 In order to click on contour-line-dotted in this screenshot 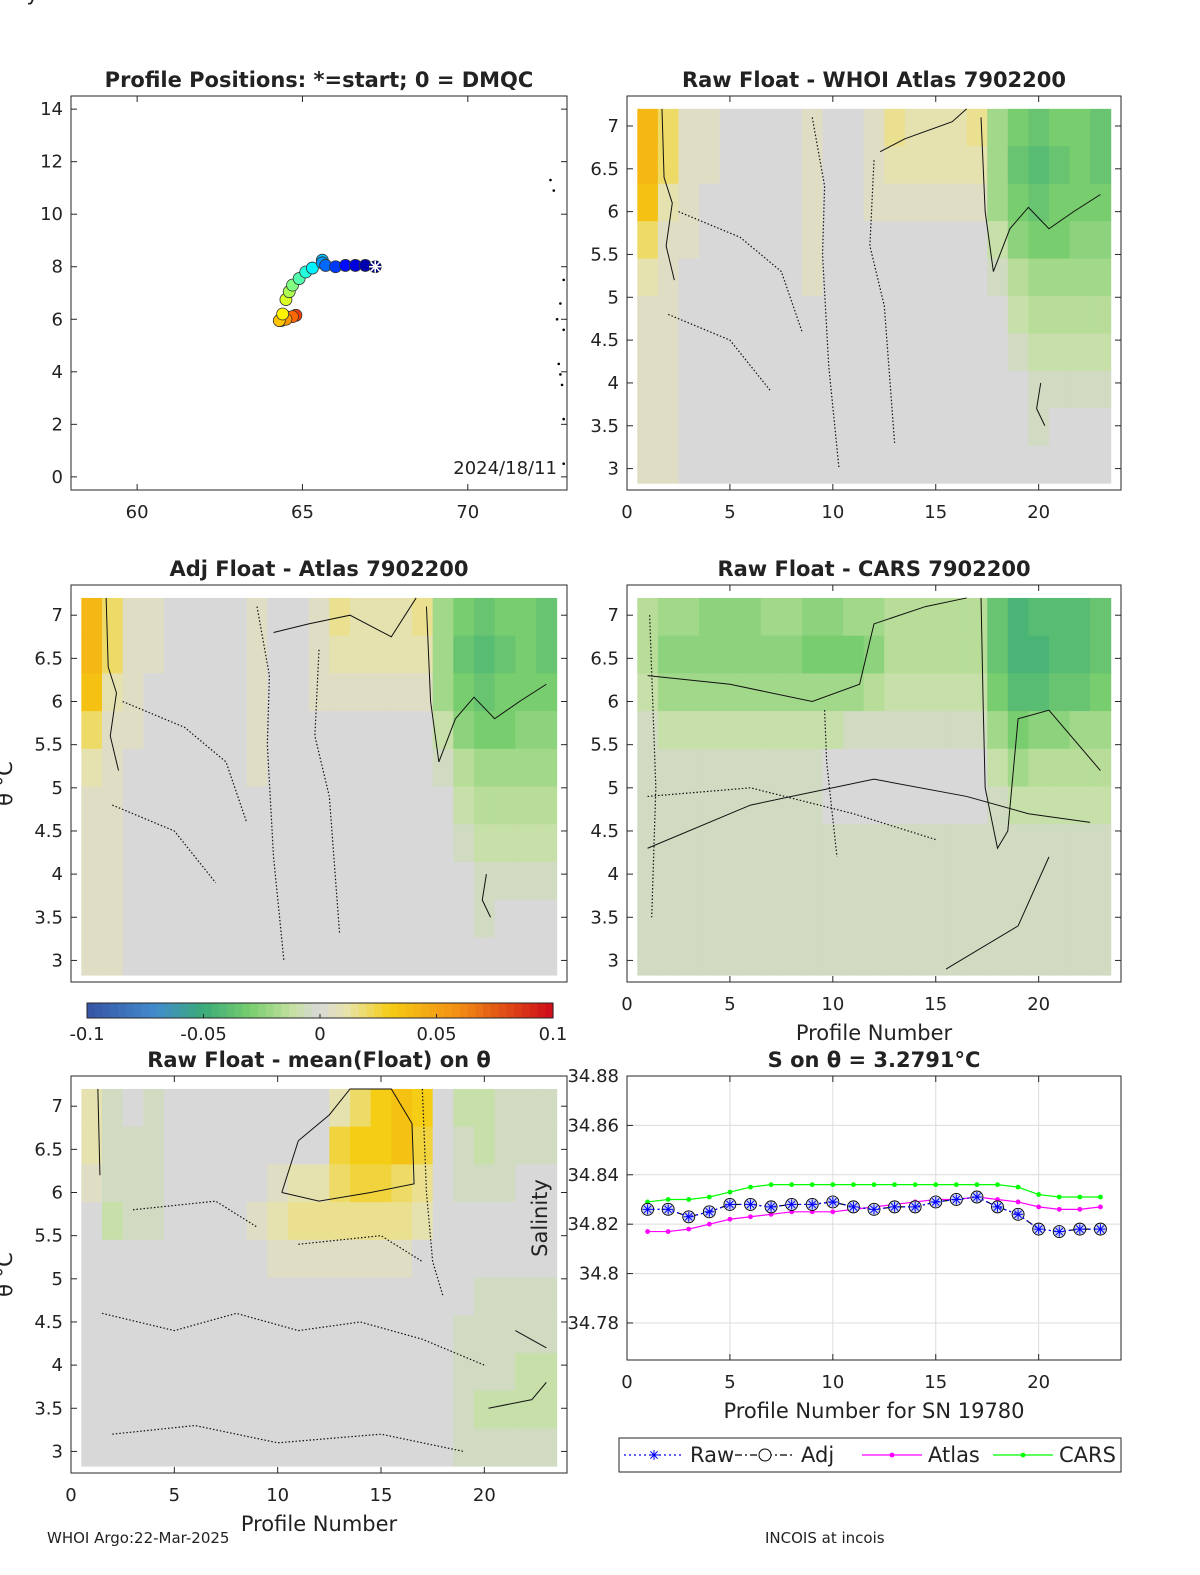, I will do `click(327, 792)`.